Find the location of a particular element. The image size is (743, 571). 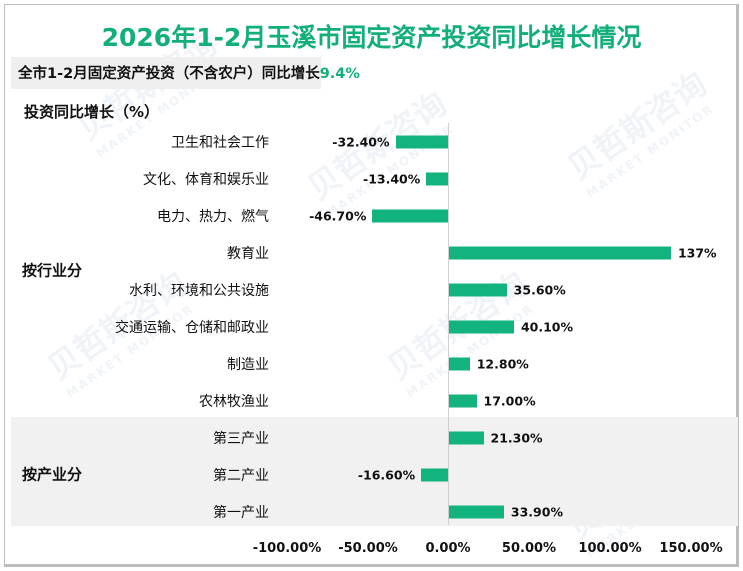

category-label: 第三产业 is located at coordinates (241, 439).